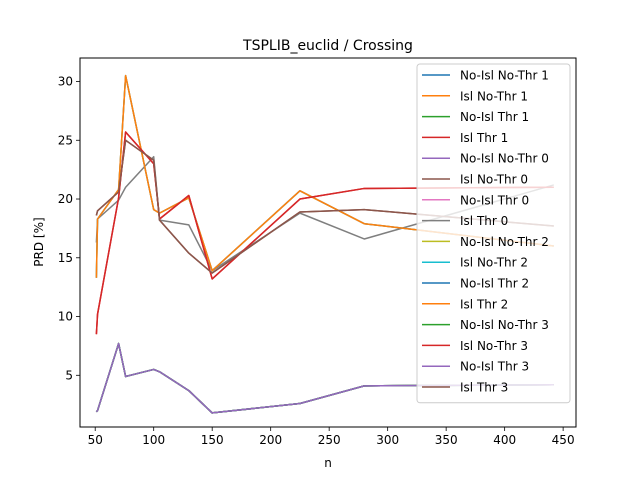 The image size is (640, 480). I want to click on x-tick-label: 150, so click(212, 440).